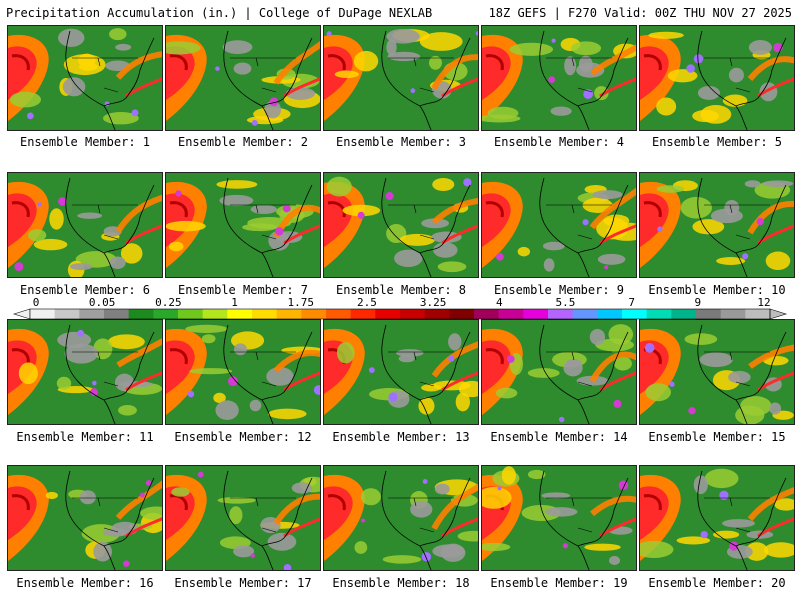 The image size is (800, 600). I want to click on precipitation-colorbar: 0 0.05 0.25 1 1.75 2.5 3.25 4 5.5 7 9 12, so click(400, 308).